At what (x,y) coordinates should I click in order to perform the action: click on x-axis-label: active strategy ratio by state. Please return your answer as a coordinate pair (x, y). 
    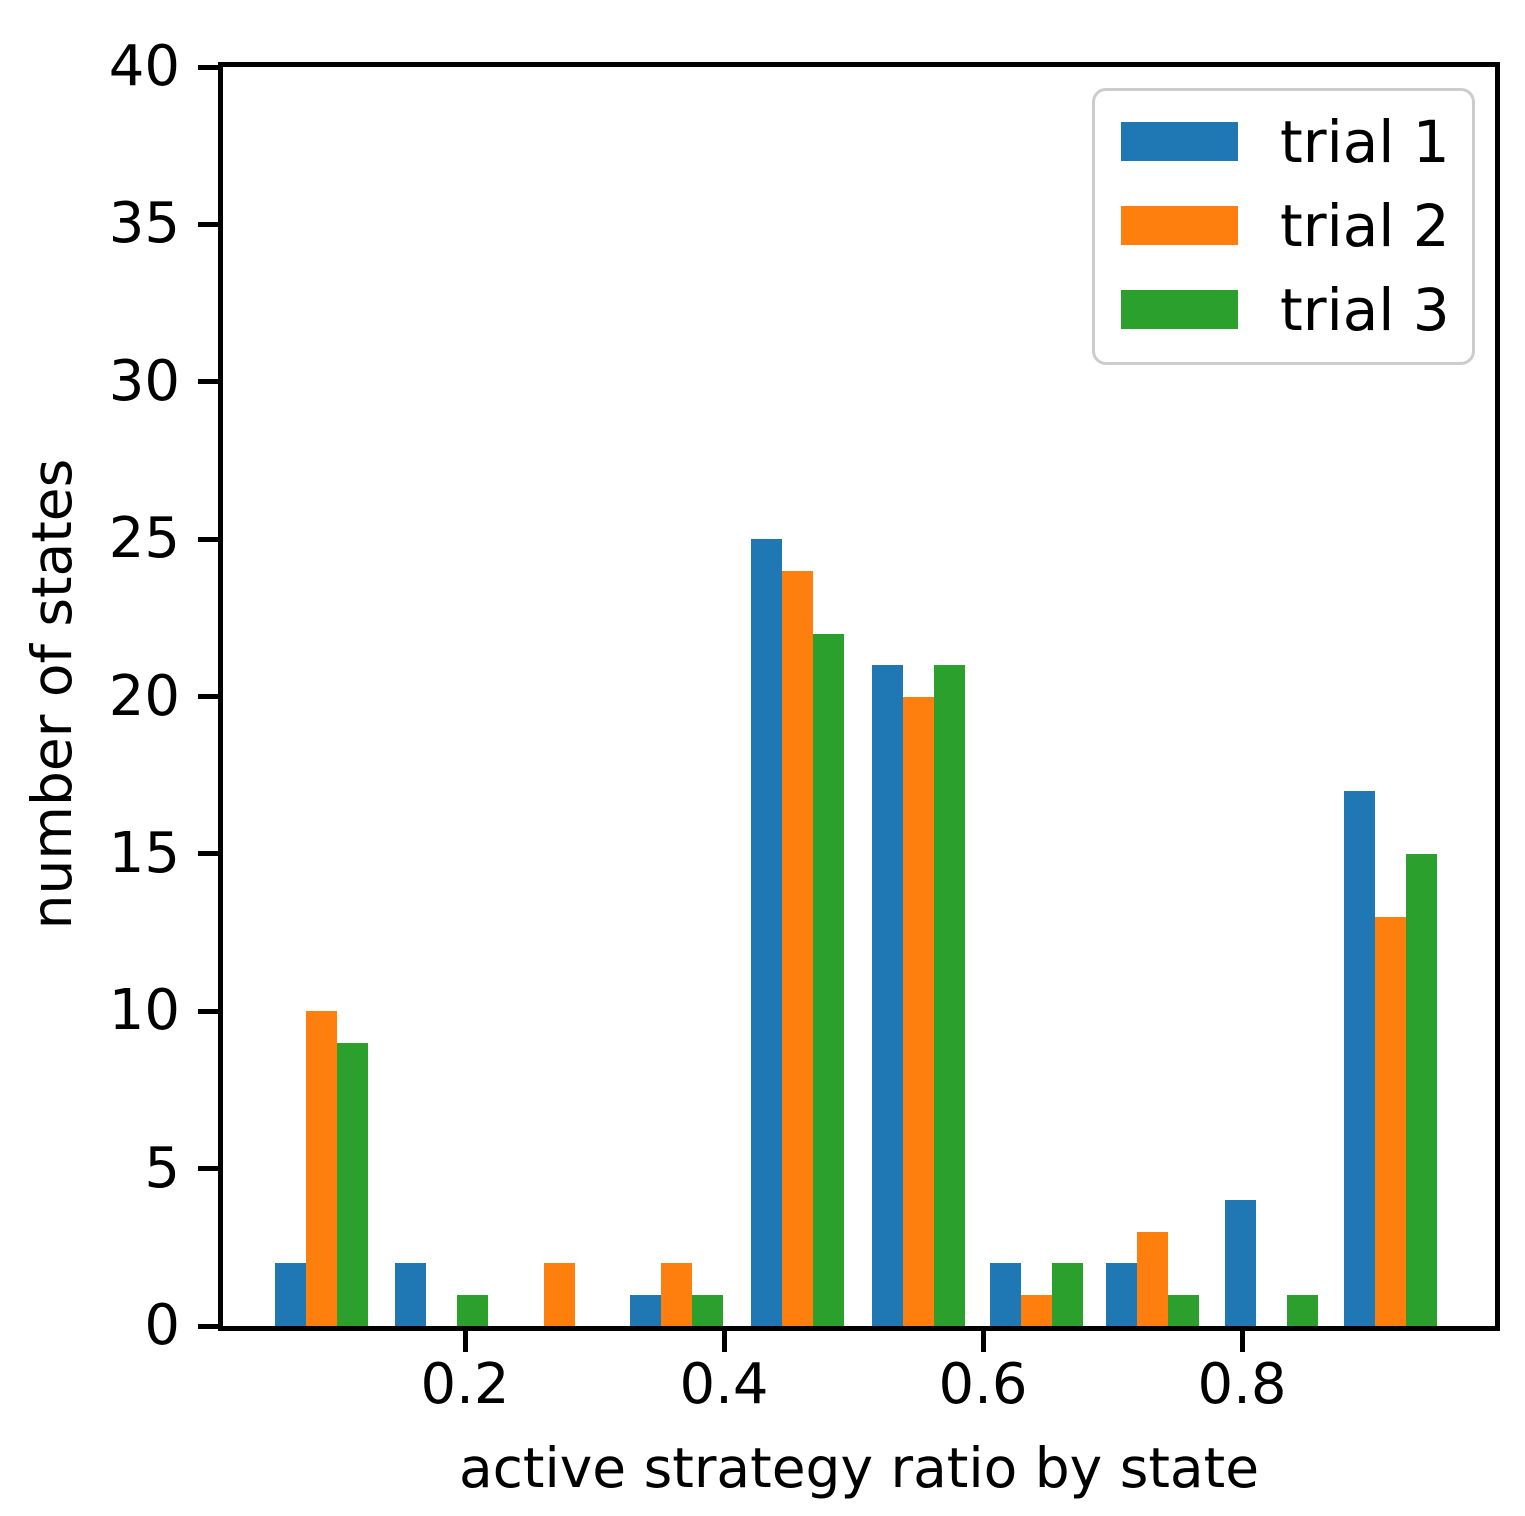
    Looking at the image, I should click on (859, 1468).